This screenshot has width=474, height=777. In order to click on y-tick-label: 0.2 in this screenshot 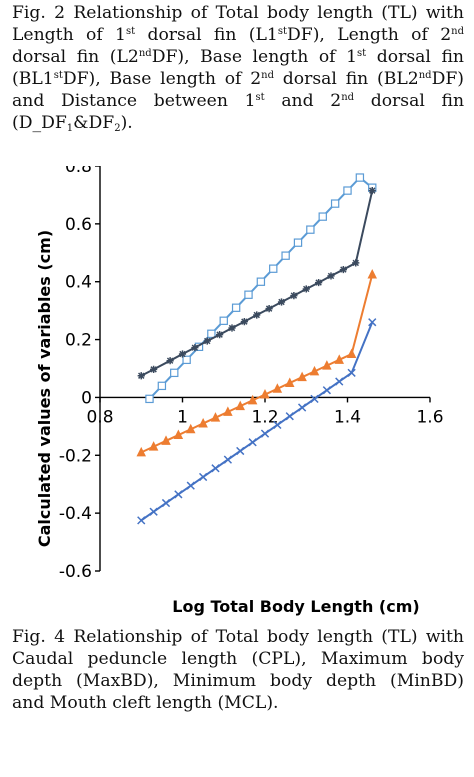, I will do `click(78, 341)`.